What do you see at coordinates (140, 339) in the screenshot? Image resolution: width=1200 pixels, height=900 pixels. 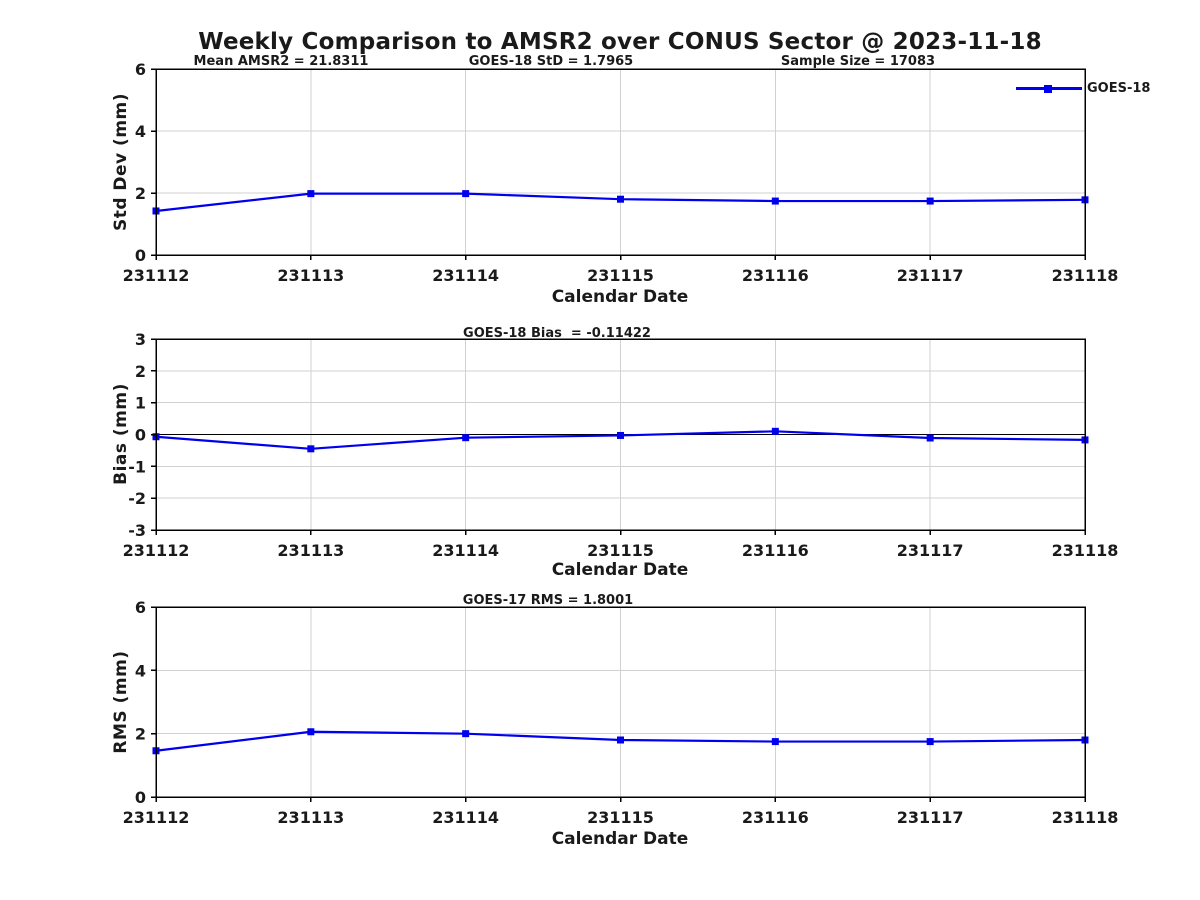 I see `y-tick-label: 3` at bounding box center [140, 339].